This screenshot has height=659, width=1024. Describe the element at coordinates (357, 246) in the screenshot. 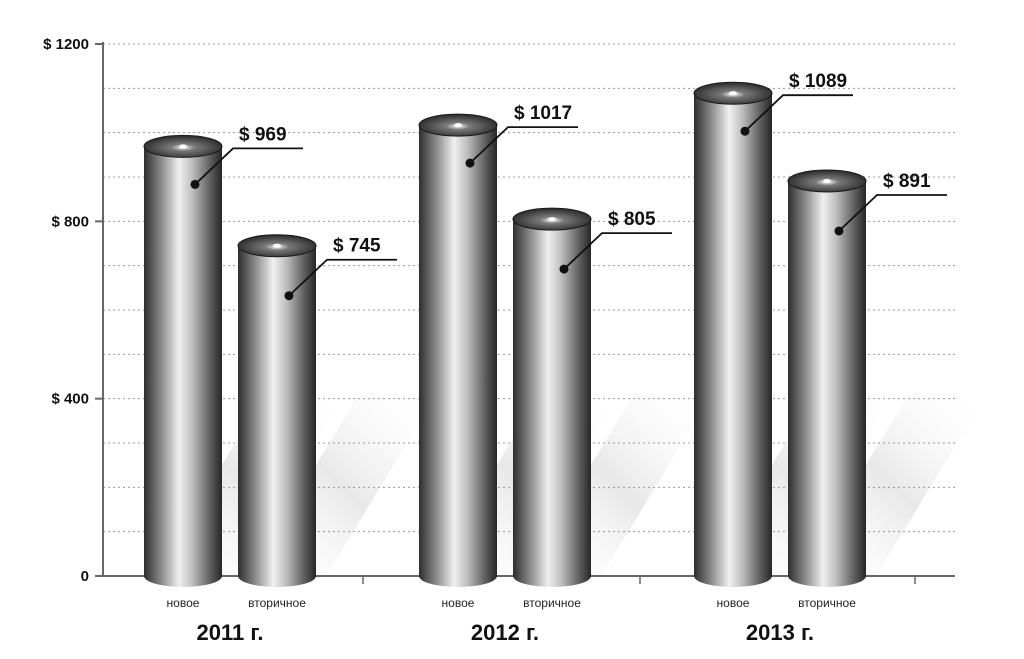

I see `value-label: $ 745` at that location.